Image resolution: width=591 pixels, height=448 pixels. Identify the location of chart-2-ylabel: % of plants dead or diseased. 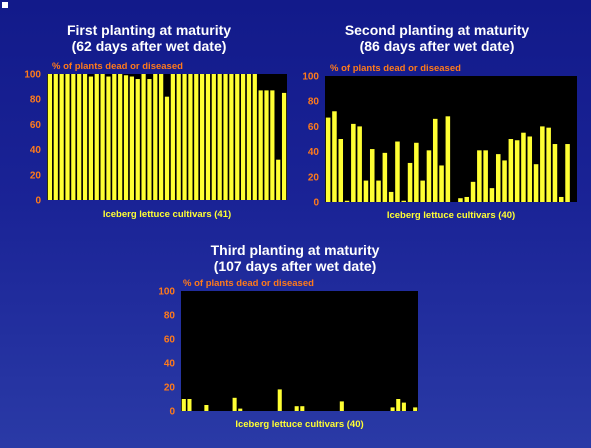
(395, 68).